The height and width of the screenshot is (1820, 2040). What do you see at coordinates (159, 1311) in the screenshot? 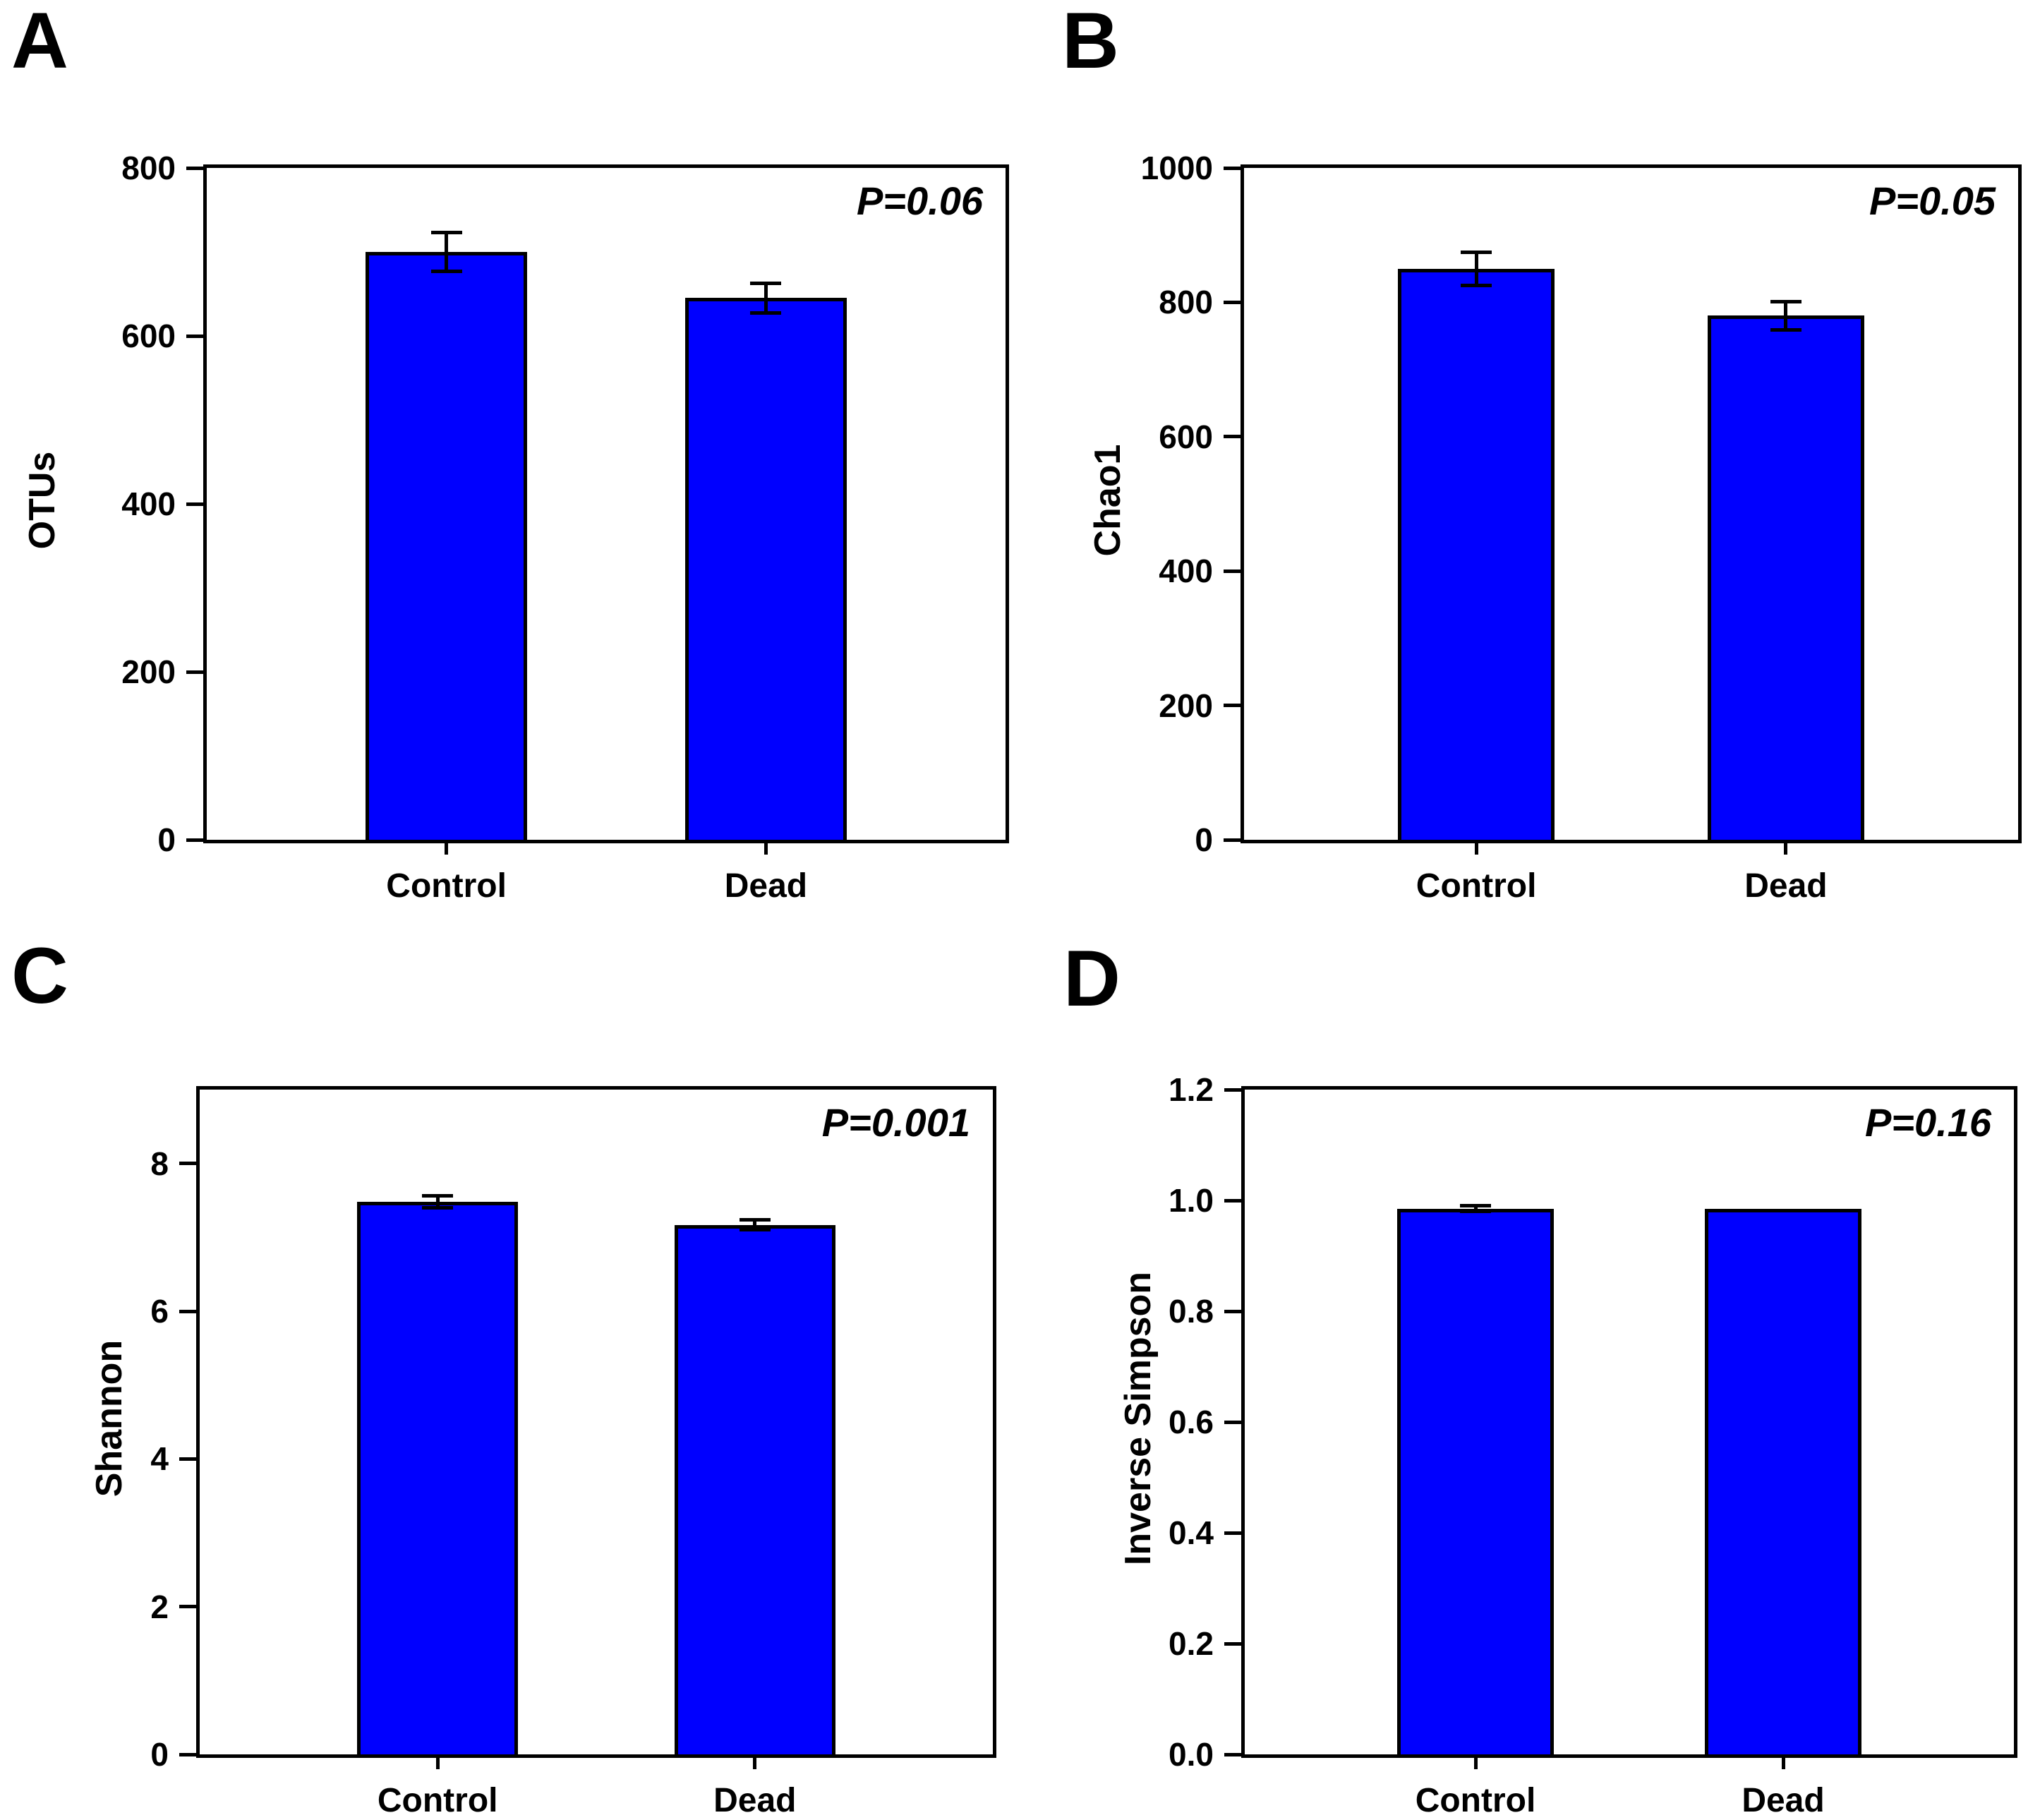
I see `y-axis-tick-label: 6` at bounding box center [159, 1311].